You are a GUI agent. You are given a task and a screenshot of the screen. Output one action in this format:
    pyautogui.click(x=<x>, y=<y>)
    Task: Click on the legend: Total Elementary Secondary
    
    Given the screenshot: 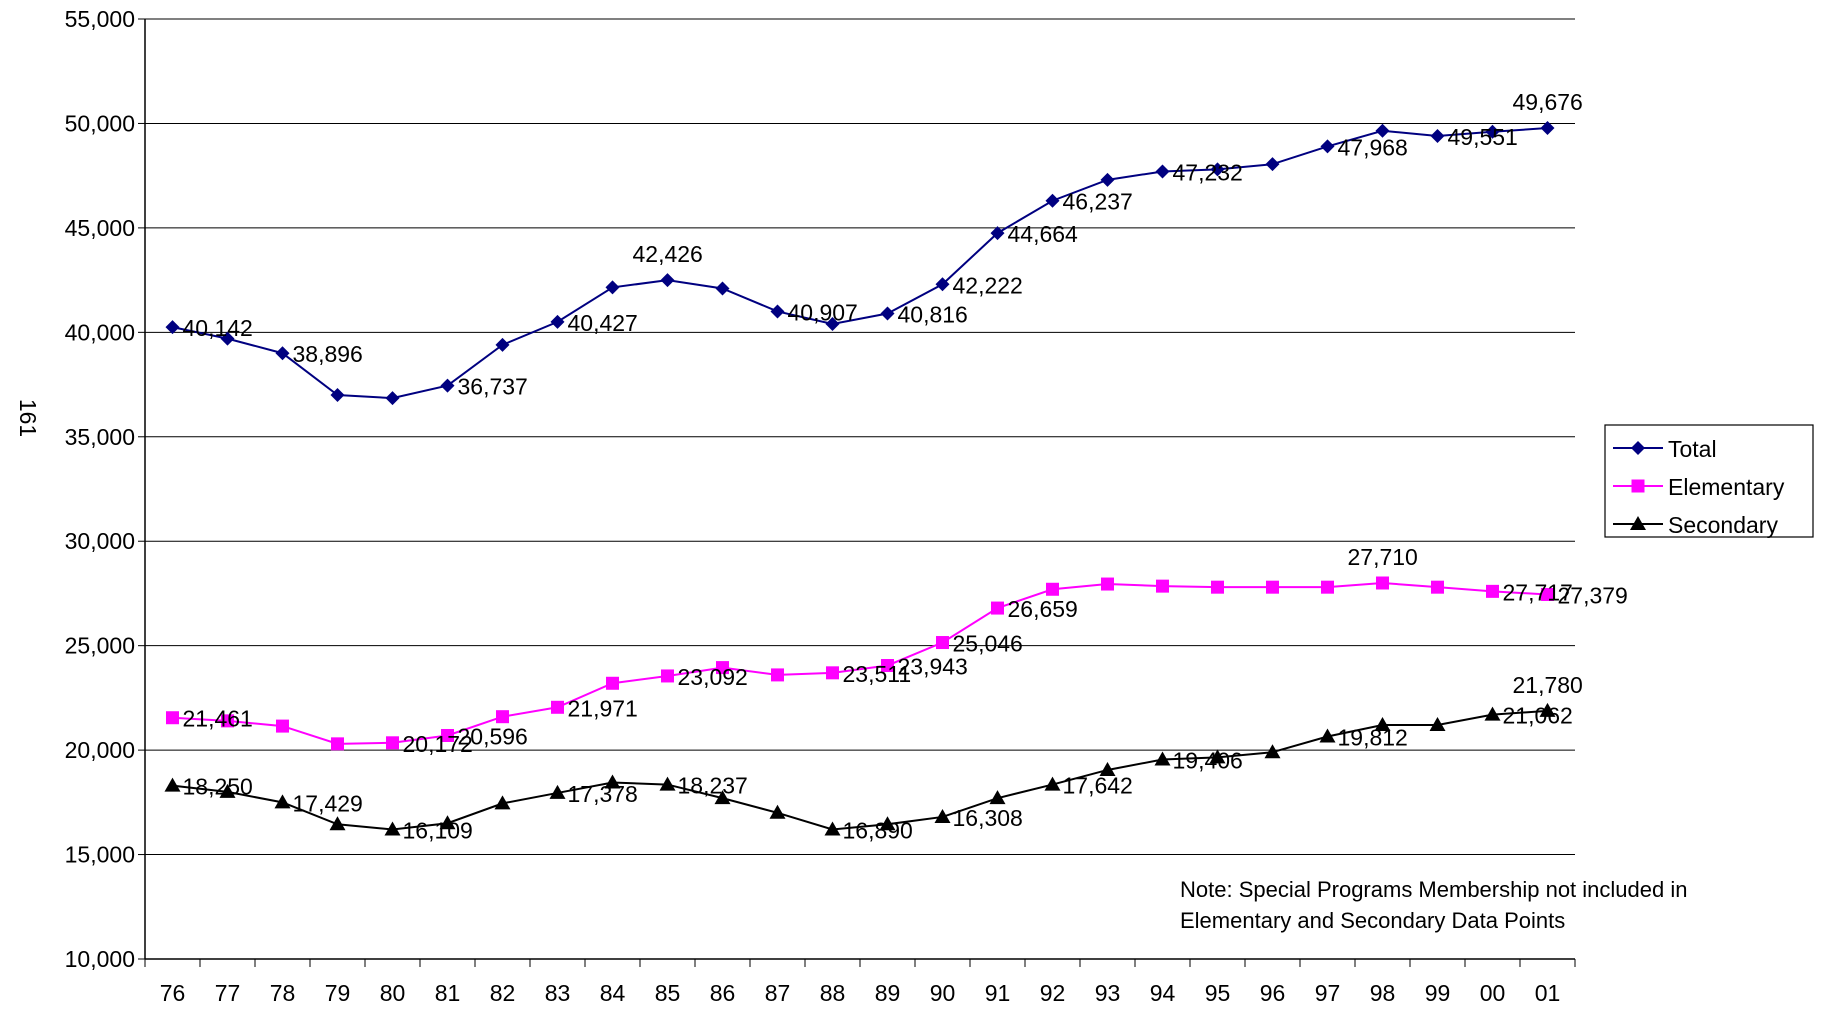 What is the action you would take?
    pyautogui.click(x=1709, y=481)
    